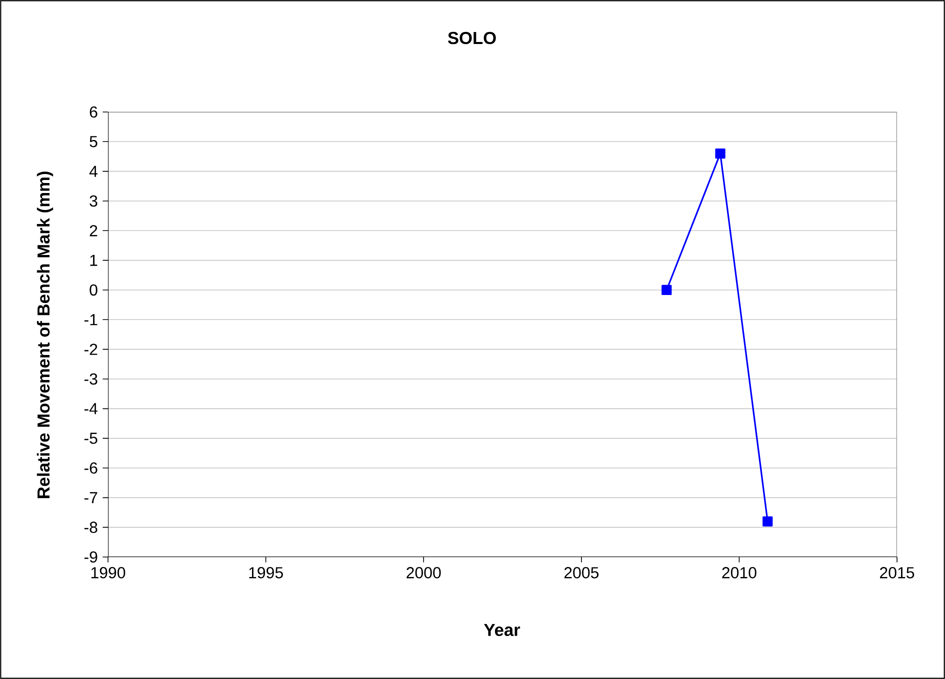 Image resolution: width=945 pixels, height=679 pixels. Describe the element at coordinates (45, 335) in the screenshot. I see `y-axis-title: Relative Movement of Bench Mark (mm)` at that location.